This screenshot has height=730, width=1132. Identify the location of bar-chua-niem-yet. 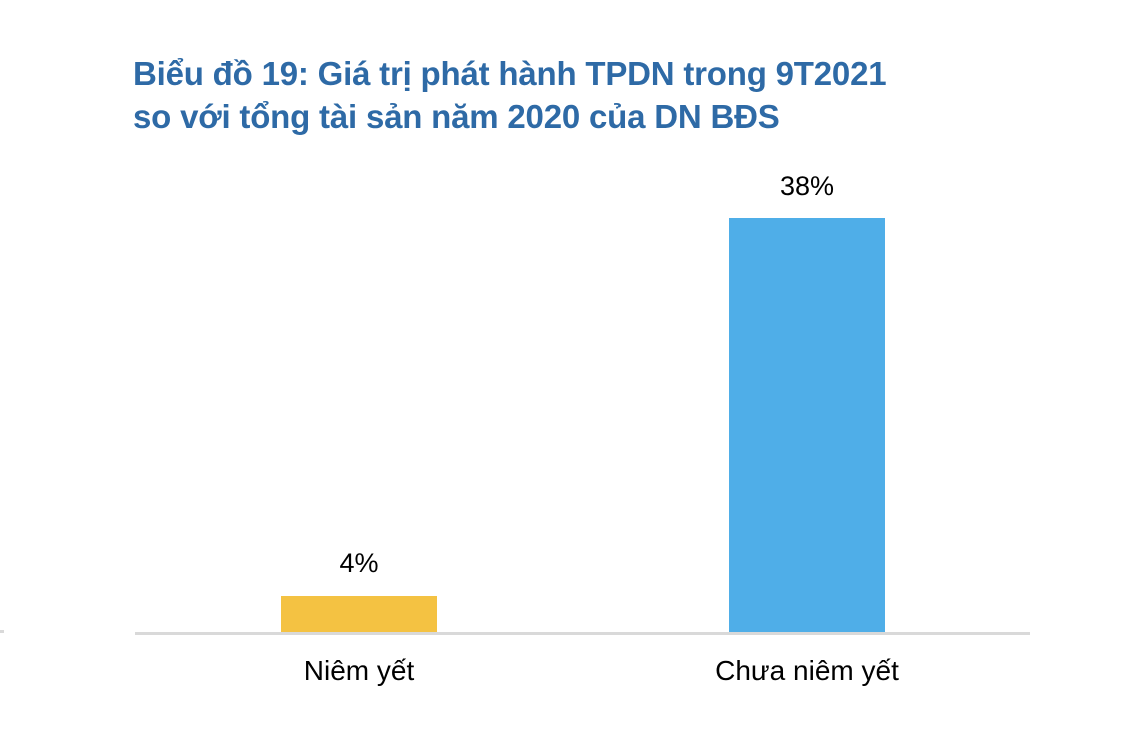
(807, 425).